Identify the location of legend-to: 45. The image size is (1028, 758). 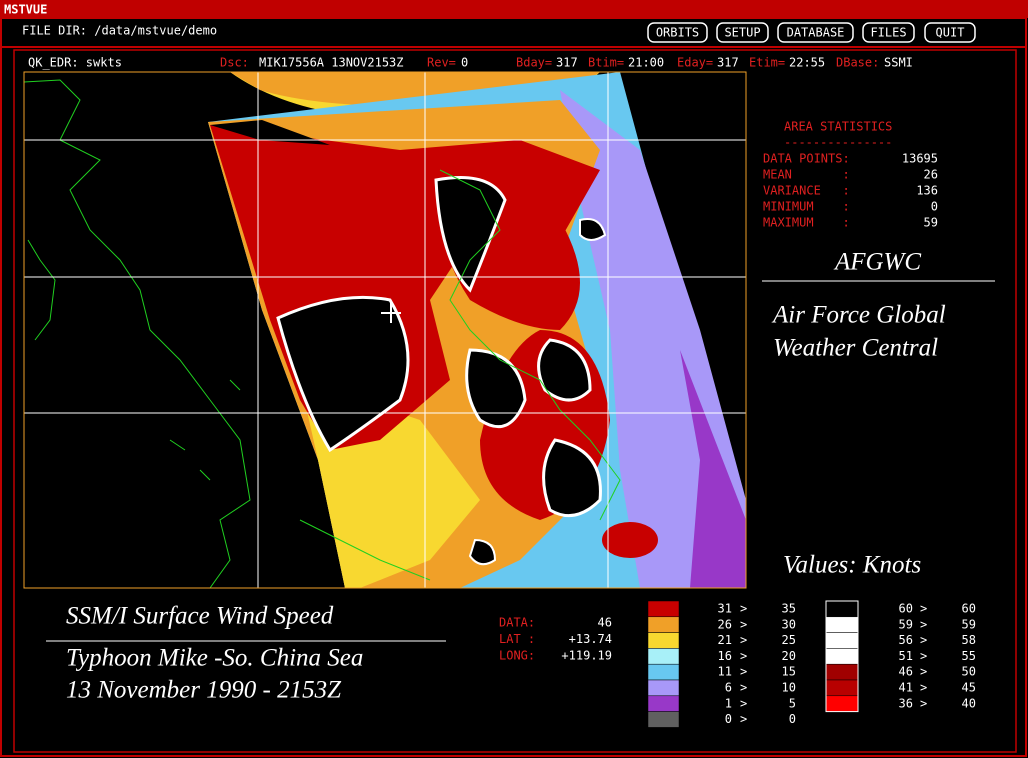
(969, 688).